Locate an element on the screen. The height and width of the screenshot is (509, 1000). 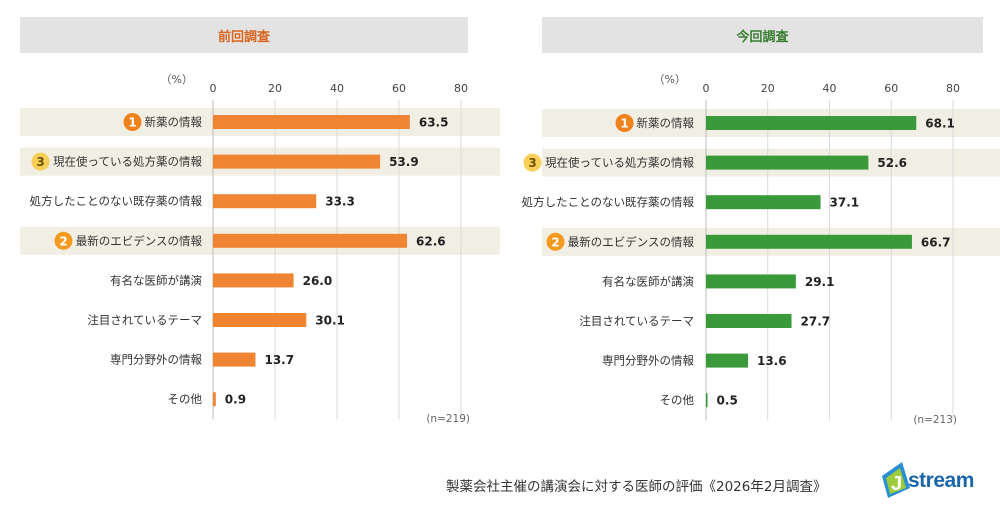
value-label: 68.1 is located at coordinates (940, 124).